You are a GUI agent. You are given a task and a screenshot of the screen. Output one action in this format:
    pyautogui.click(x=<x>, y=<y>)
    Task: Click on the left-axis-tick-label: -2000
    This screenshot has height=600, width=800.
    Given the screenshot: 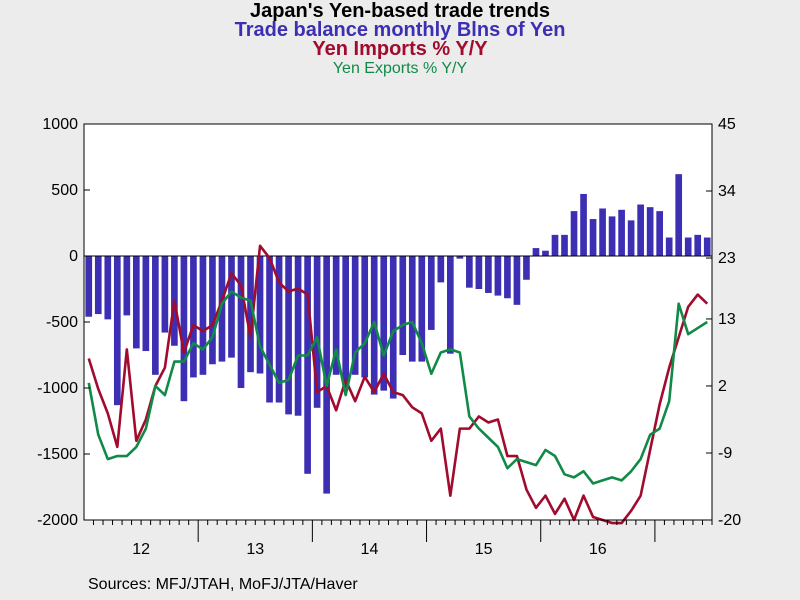 What is the action you would take?
    pyautogui.click(x=57, y=520)
    